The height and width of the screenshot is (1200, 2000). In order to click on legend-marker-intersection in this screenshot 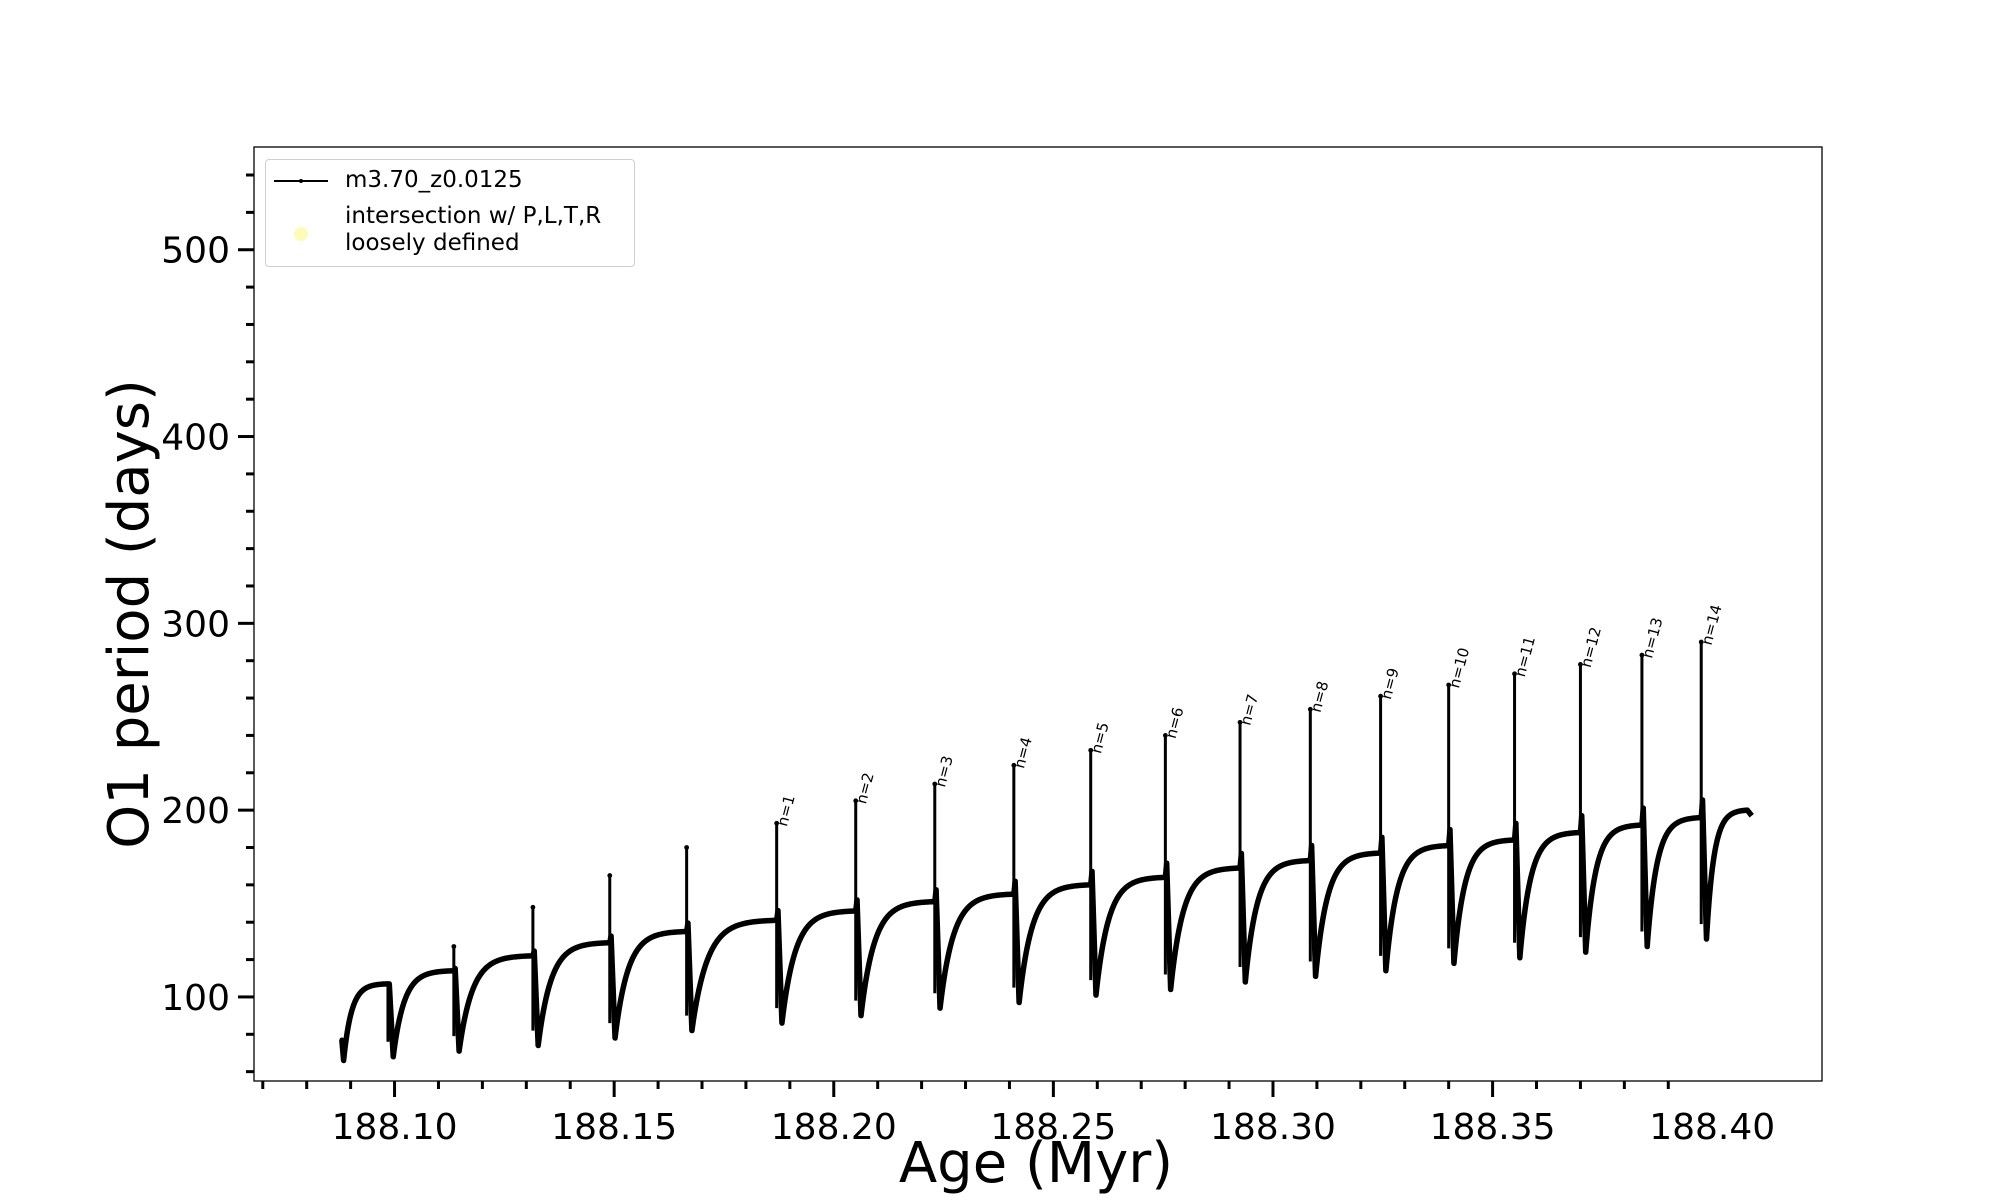, I will do `click(301, 234)`.